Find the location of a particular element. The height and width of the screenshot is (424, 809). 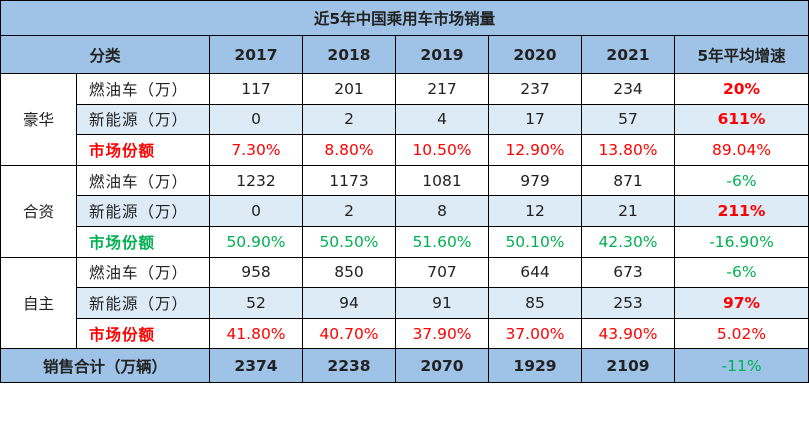

cell-value: 979 is located at coordinates (535, 180).